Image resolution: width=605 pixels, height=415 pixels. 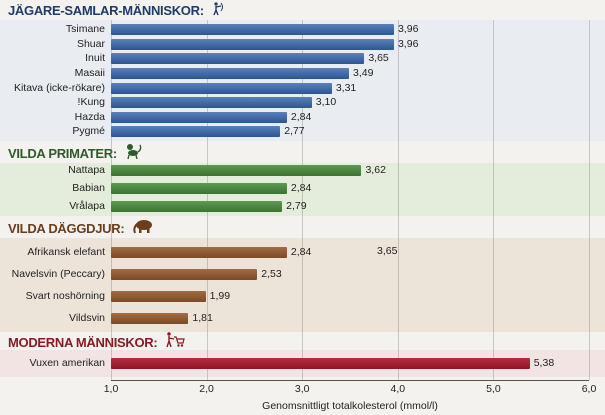 I want to click on section-title-wild-mammals: VILDA DÄGGDJUR:, so click(x=81, y=227).